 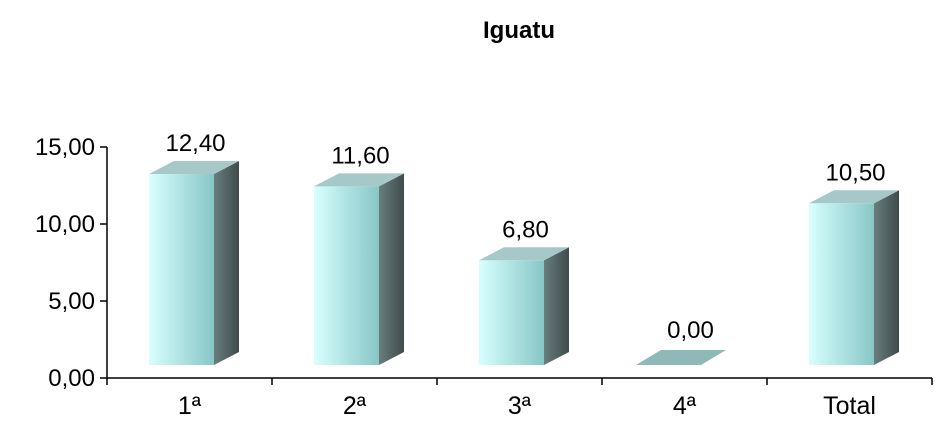 I want to click on data-label: 11,60, so click(x=360, y=155).